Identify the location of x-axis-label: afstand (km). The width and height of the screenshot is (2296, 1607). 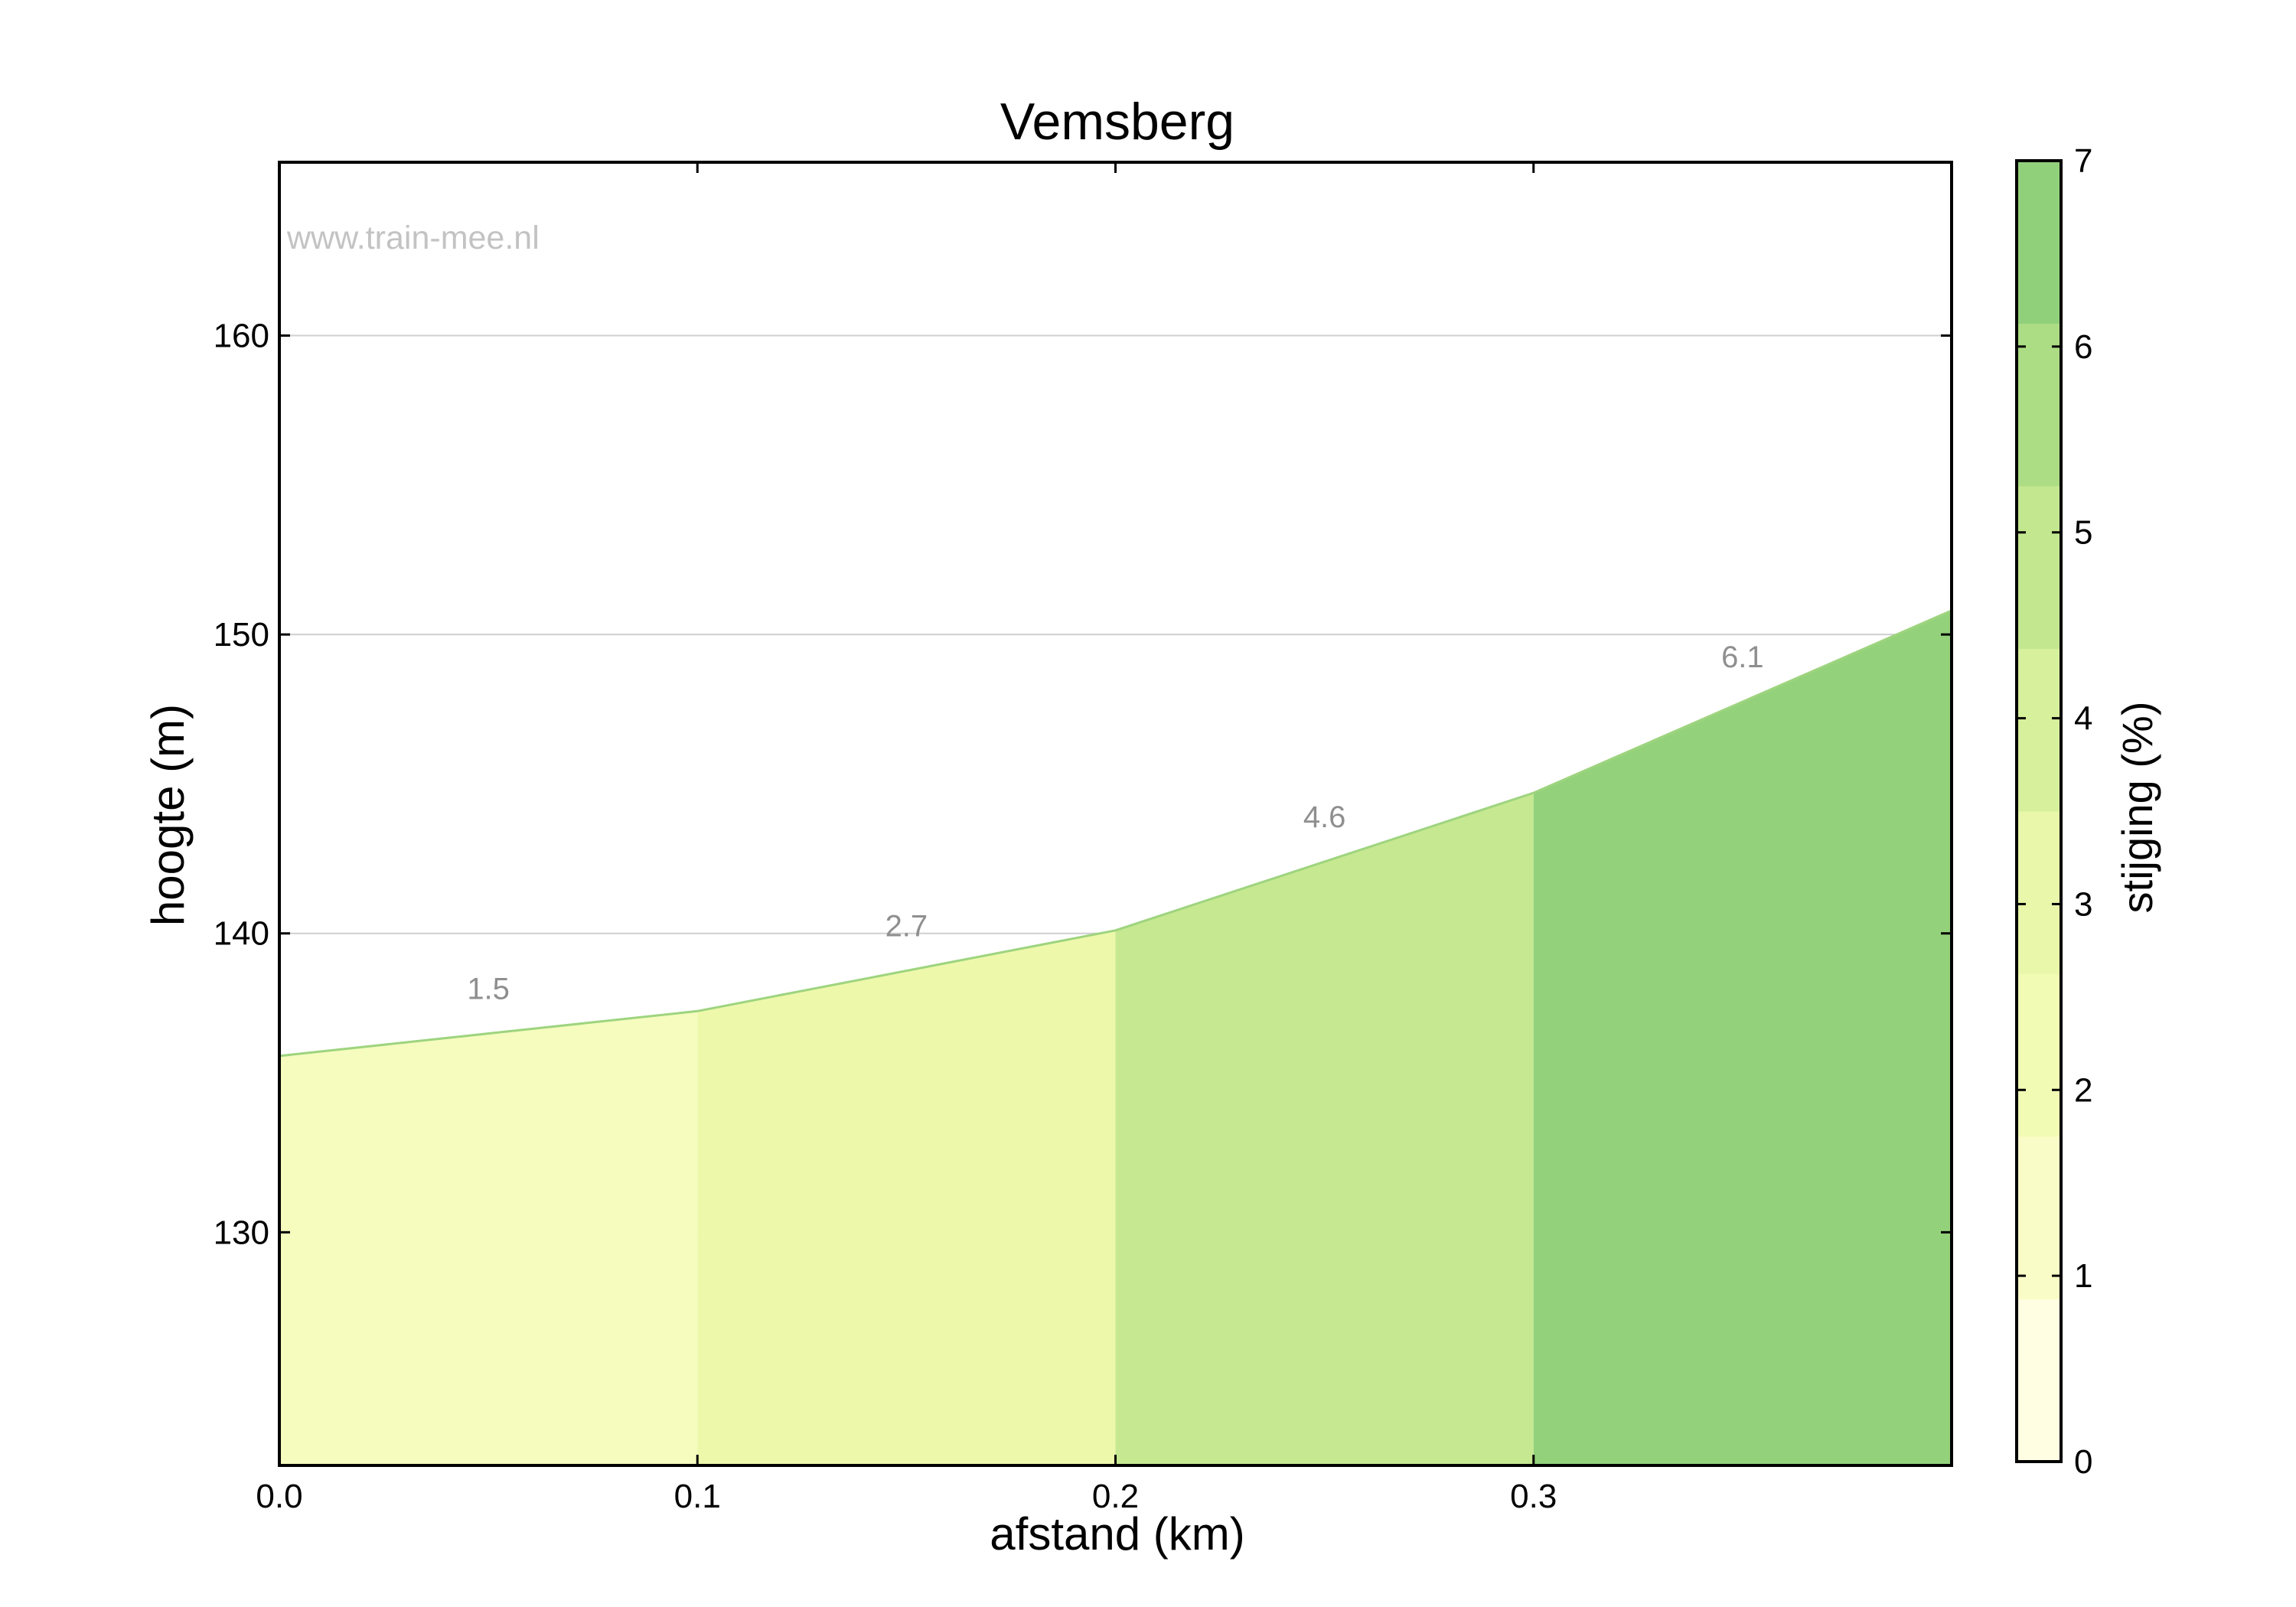
(1117, 1534).